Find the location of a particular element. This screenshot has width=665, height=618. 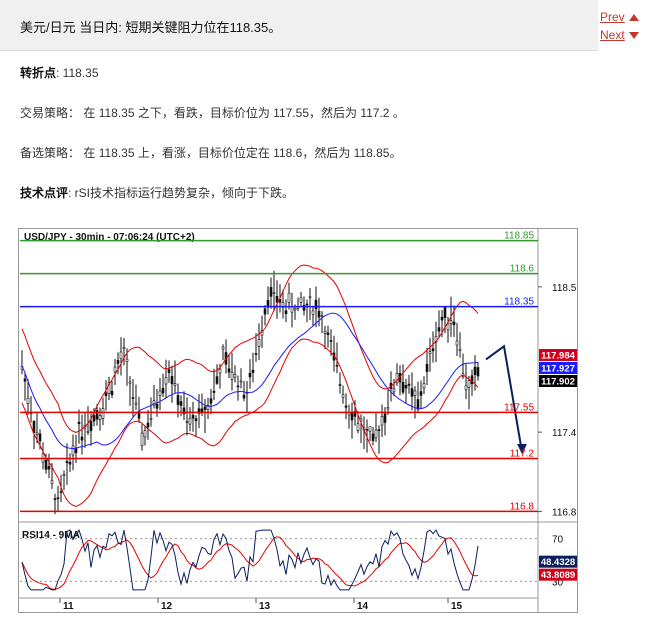

headline-bar: 美元/日元 当日内: 短期关键阻力位在118.35。 is located at coordinates (299, 25).